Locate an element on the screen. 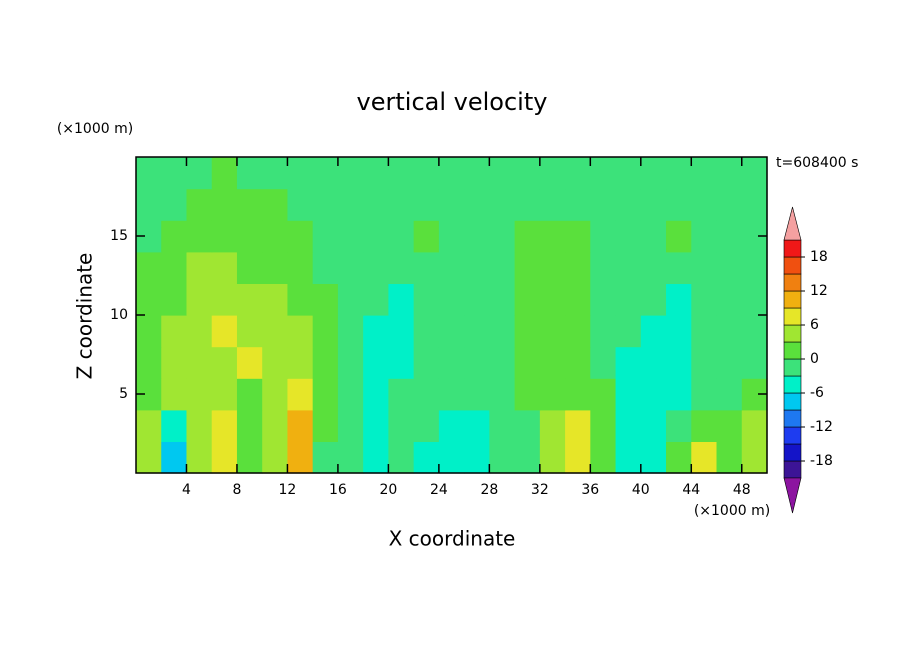 The width and height of the screenshot is (904, 658). x-tick-label: 24 is located at coordinates (439, 490).